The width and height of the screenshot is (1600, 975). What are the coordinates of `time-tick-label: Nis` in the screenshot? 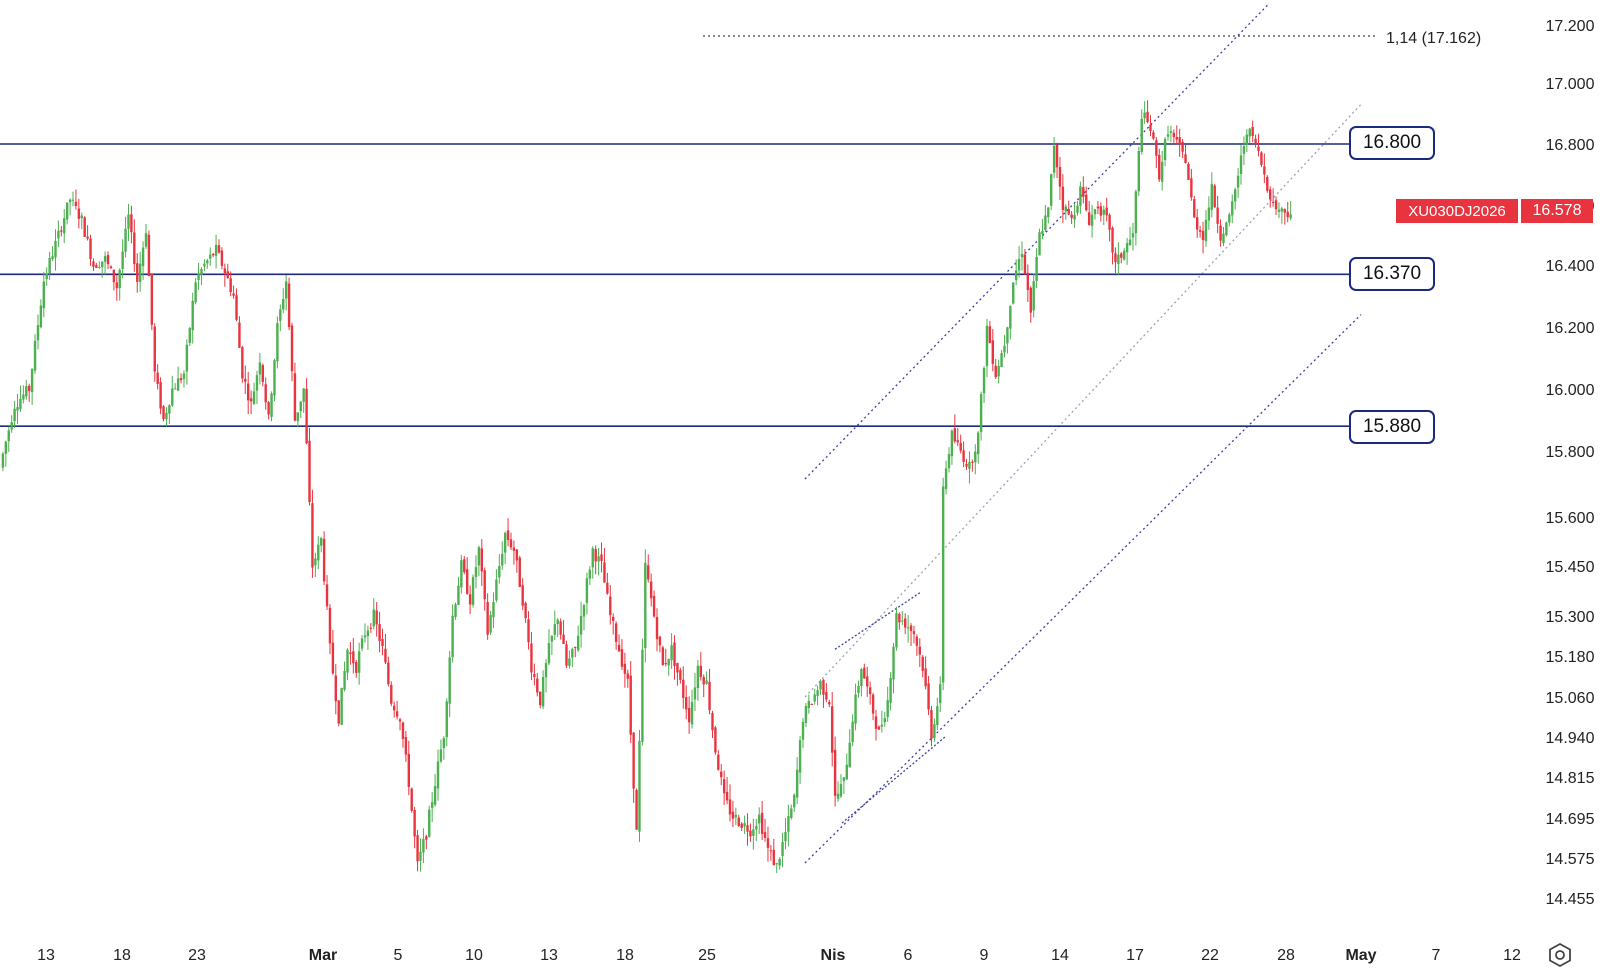 It's located at (833, 955).